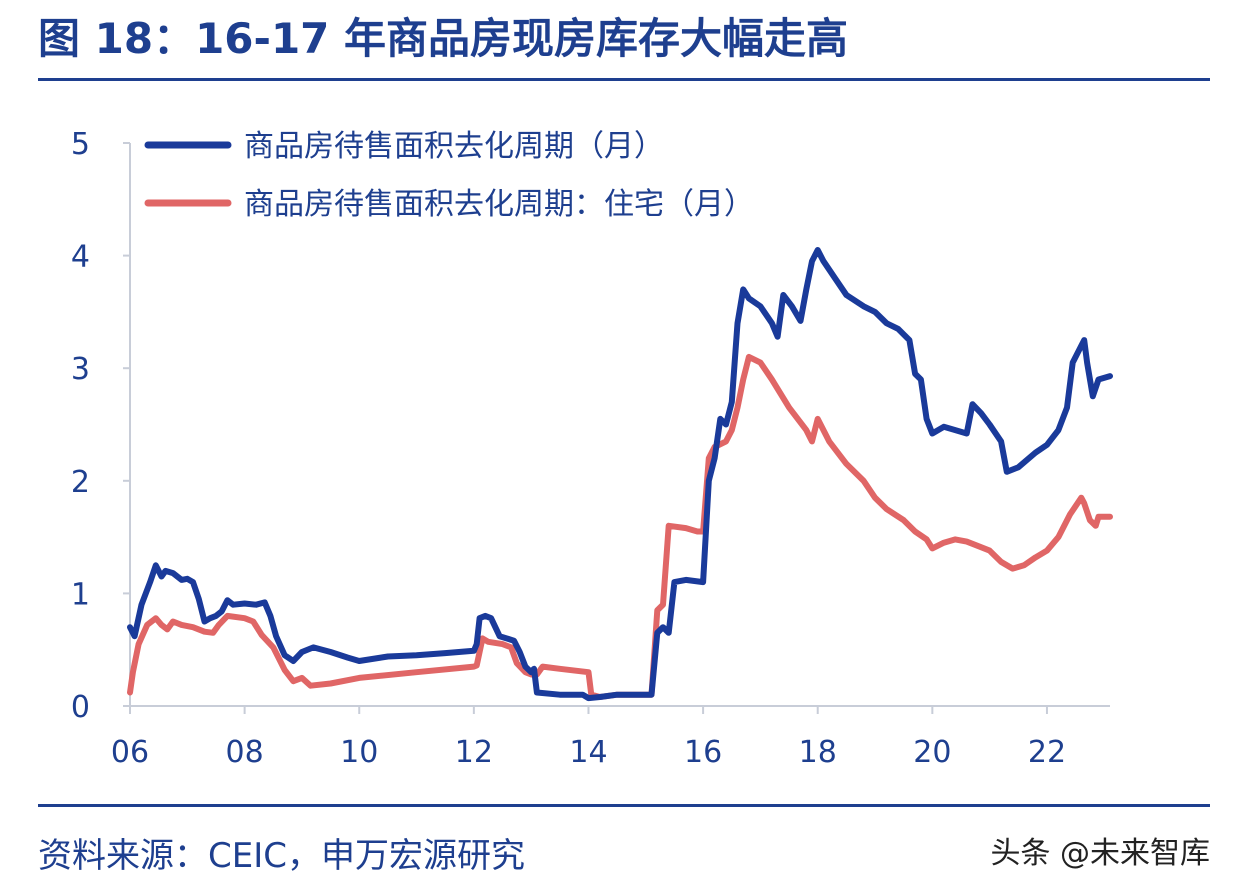  Describe the element at coordinates (80, 707) in the screenshot. I see `y-tick-label: 0` at that location.